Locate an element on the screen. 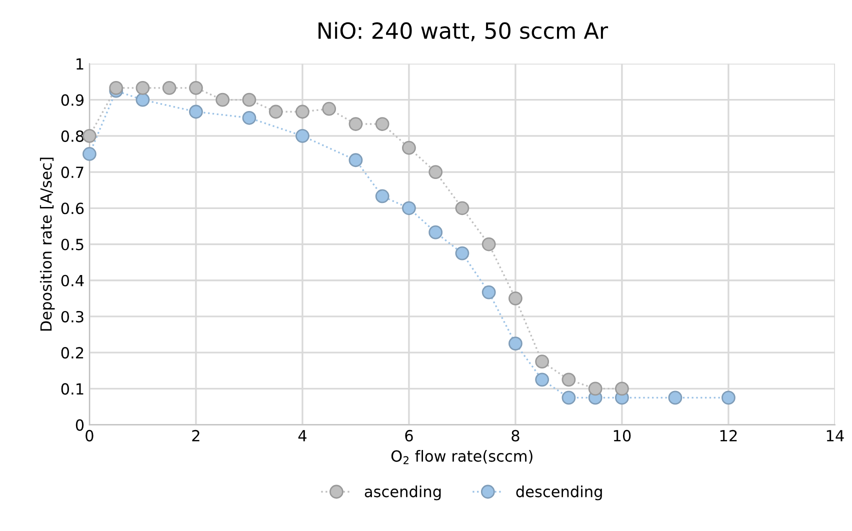  x-tick-label: 0 is located at coordinates (90, 436).